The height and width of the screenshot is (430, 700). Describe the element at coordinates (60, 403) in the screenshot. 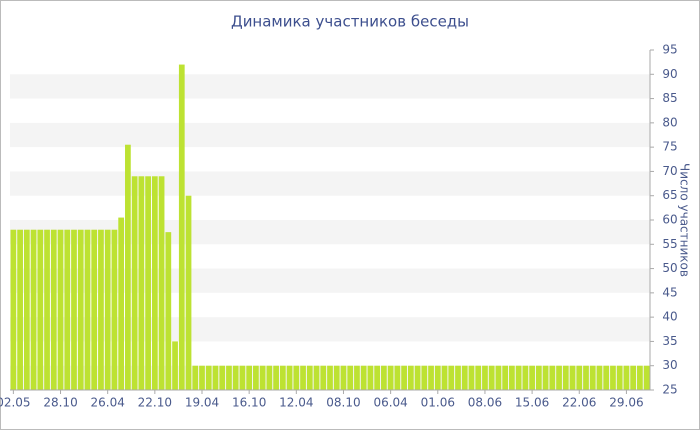

I see `x-tick-label: 28.10` at that location.